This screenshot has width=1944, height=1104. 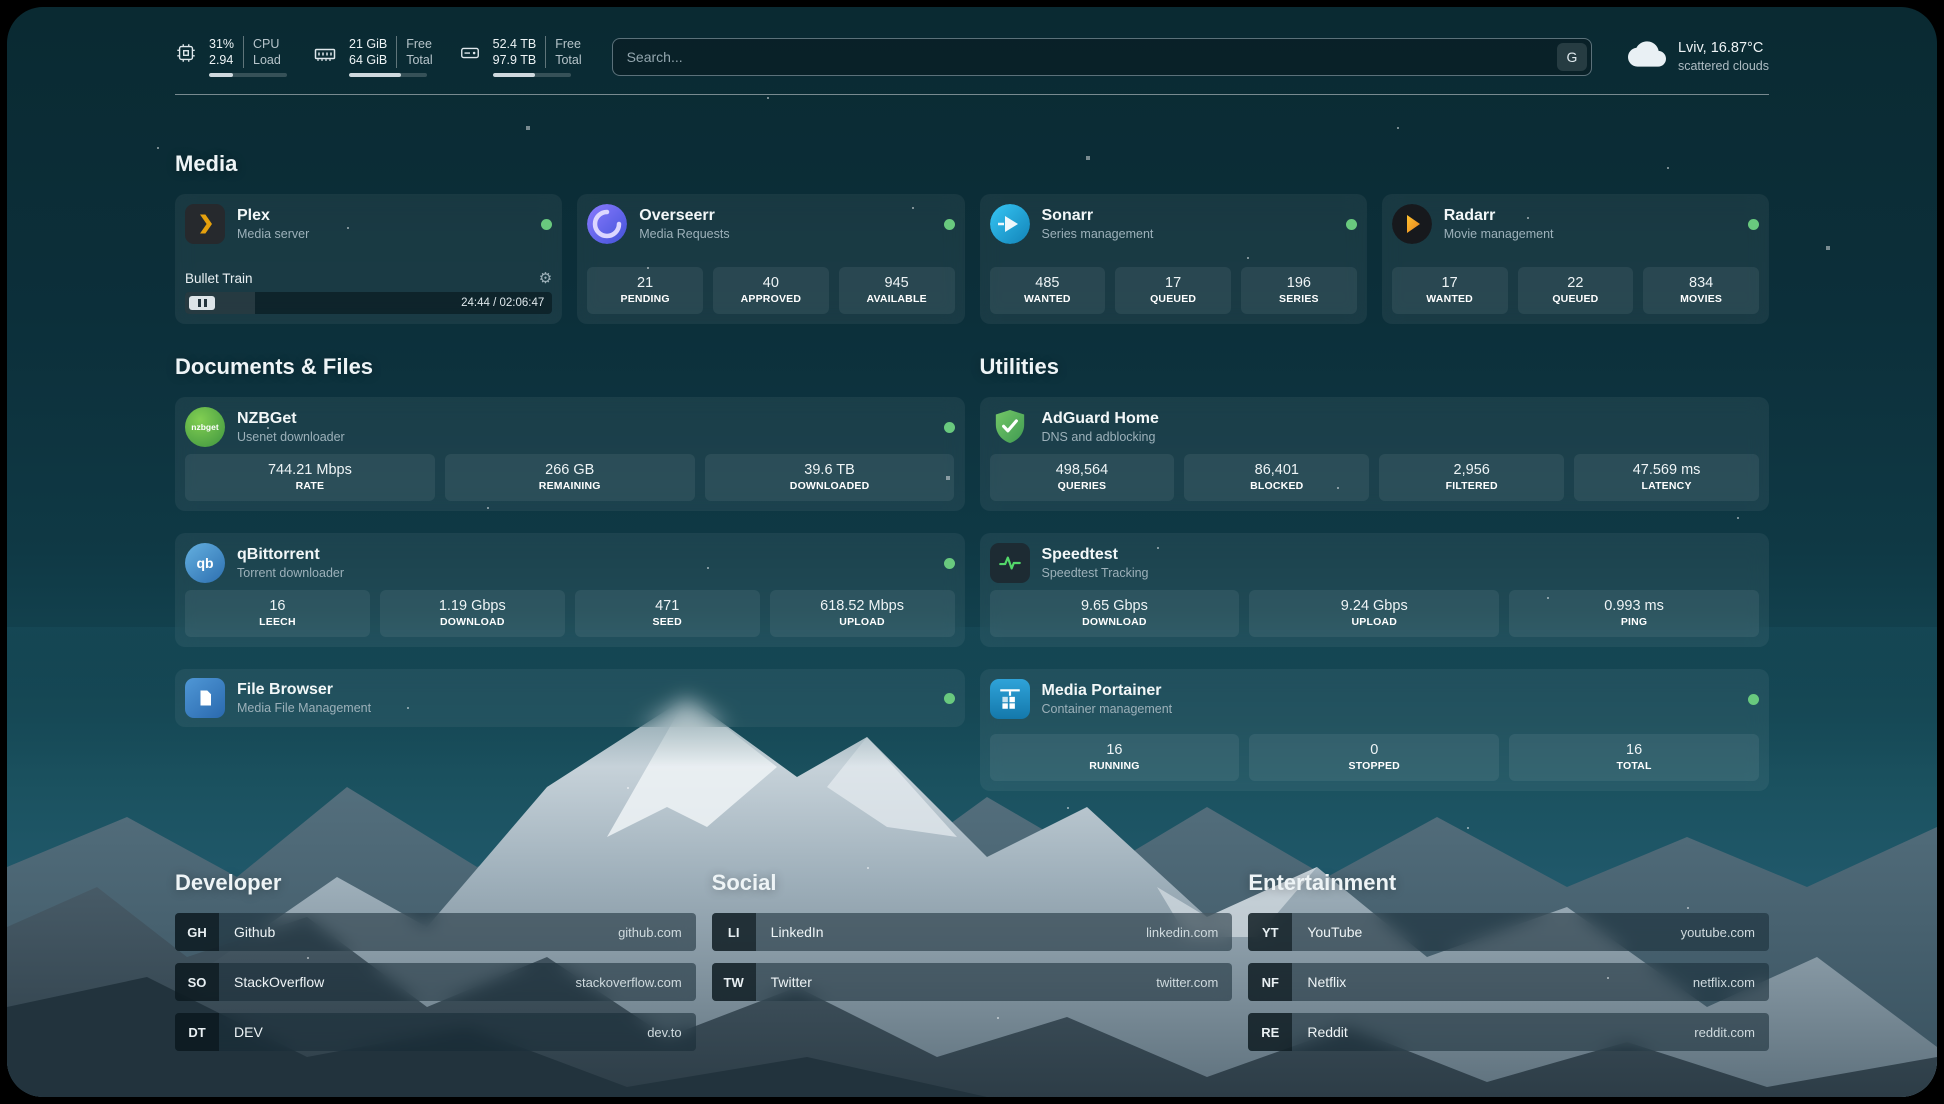 I want to click on app-name: Media Portainer, so click(x=1101, y=690).